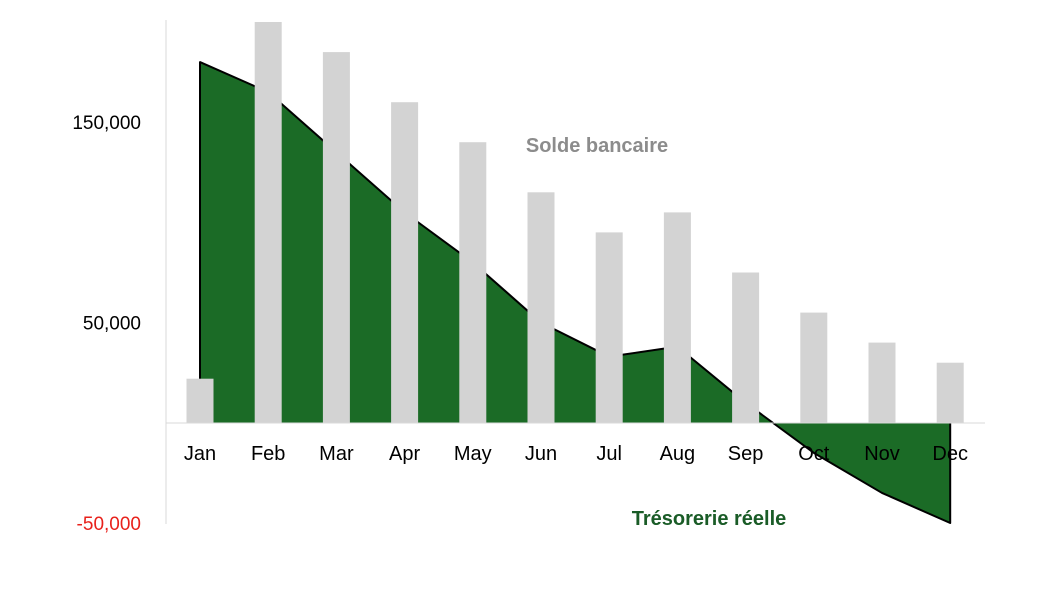  Describe the element at coordinates (473, 454) in the screenshot. I see `x-tick-label-may: May` at that location.